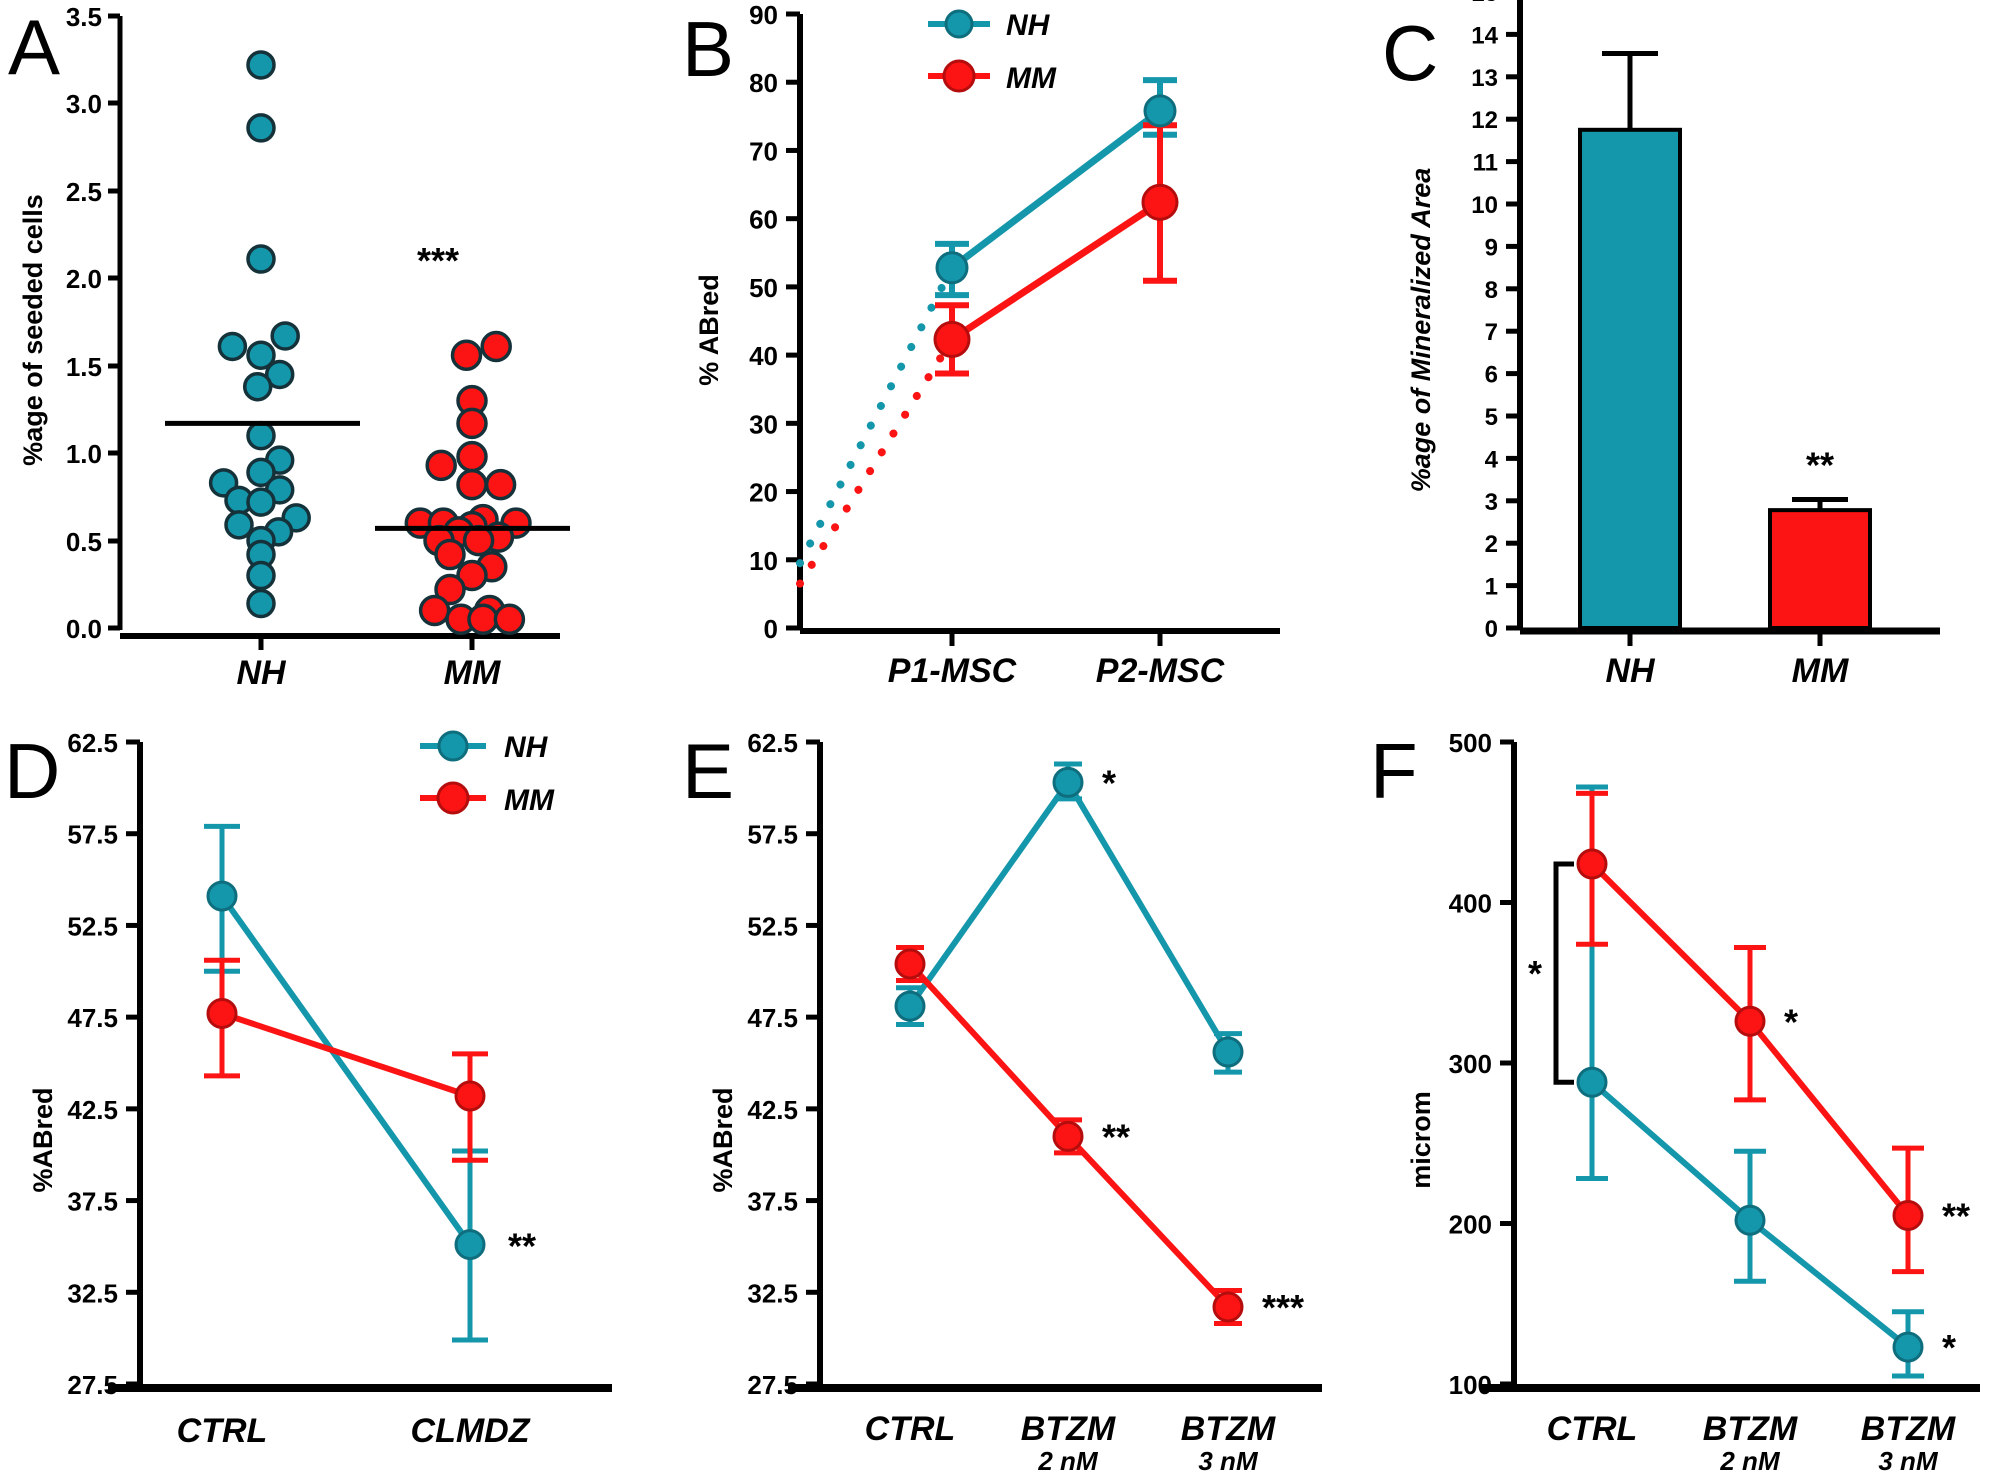 This screenshot has width=2000, height=1471. What do you see at coordinates (708, 771) in the screenshot?
I see `panel-e-label: E` at bounding box center [708, 771].